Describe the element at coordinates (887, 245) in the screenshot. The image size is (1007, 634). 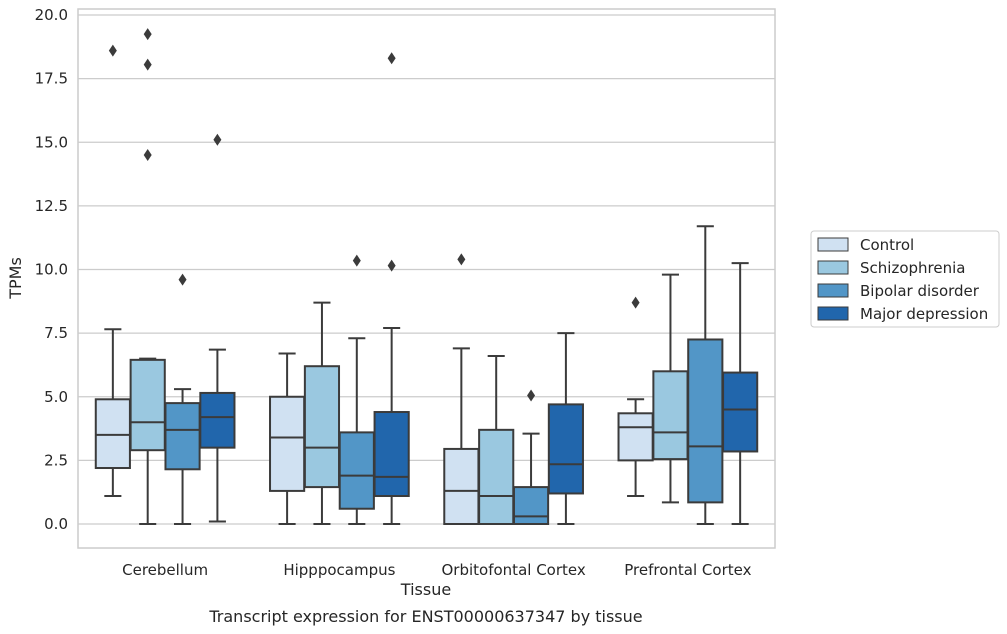
I see `legend-label: Control` at that location.